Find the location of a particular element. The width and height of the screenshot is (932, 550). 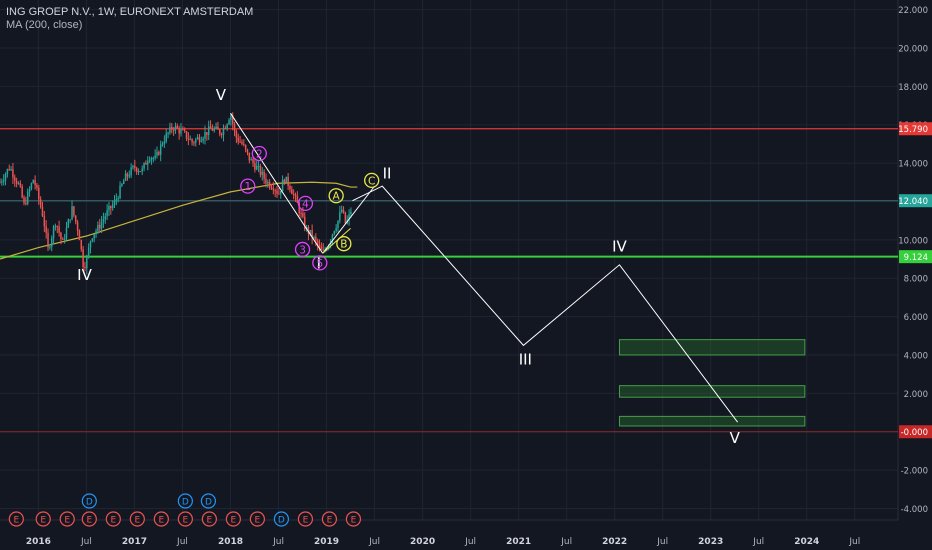

x-tick-label: 2017 is located at coordinates (134, 542).